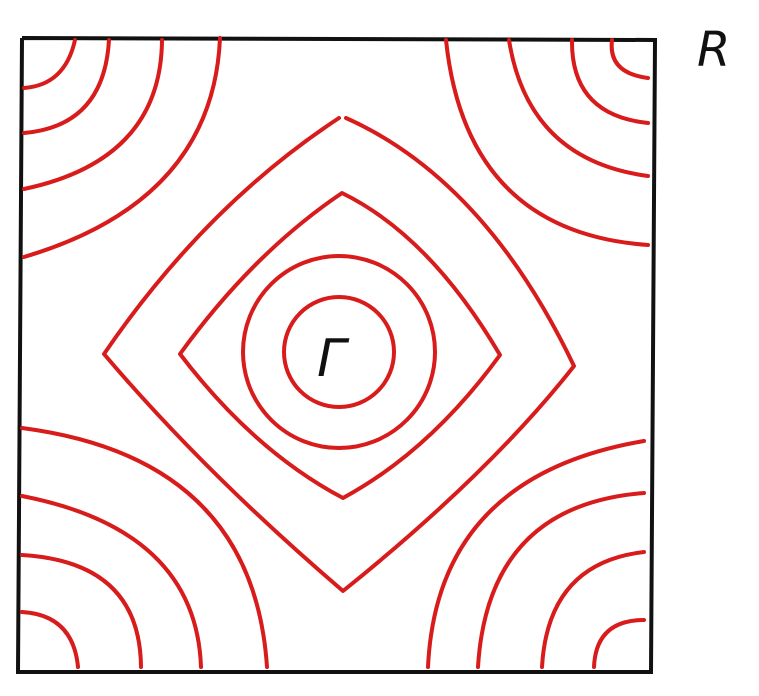 The width and height of the screenshot is (759, 696). I want to click on center-contour-second, so click(339, 352).